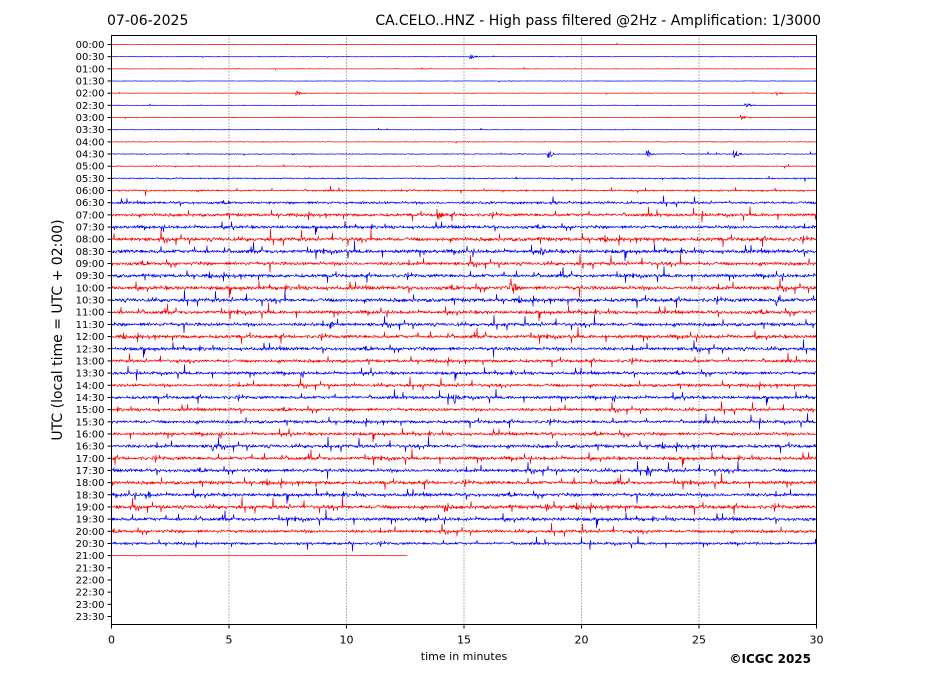 This screenshot has height=696, width=927. I want to click on row-label-39: 19:30, so click(90, 520).